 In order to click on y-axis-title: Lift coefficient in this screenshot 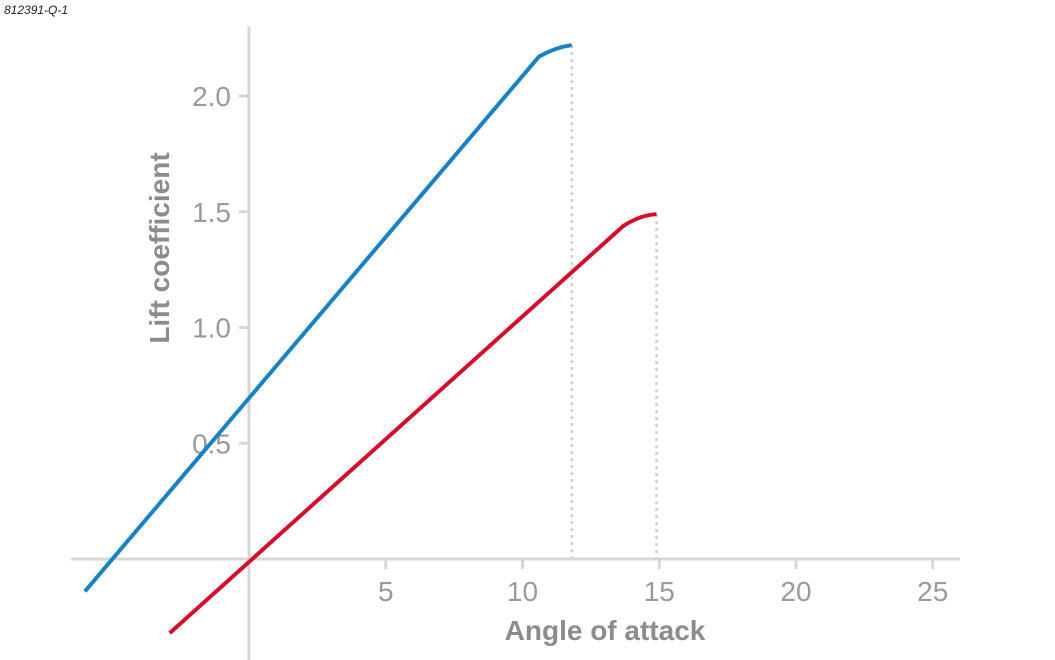, I will do `click(159, 247)`.